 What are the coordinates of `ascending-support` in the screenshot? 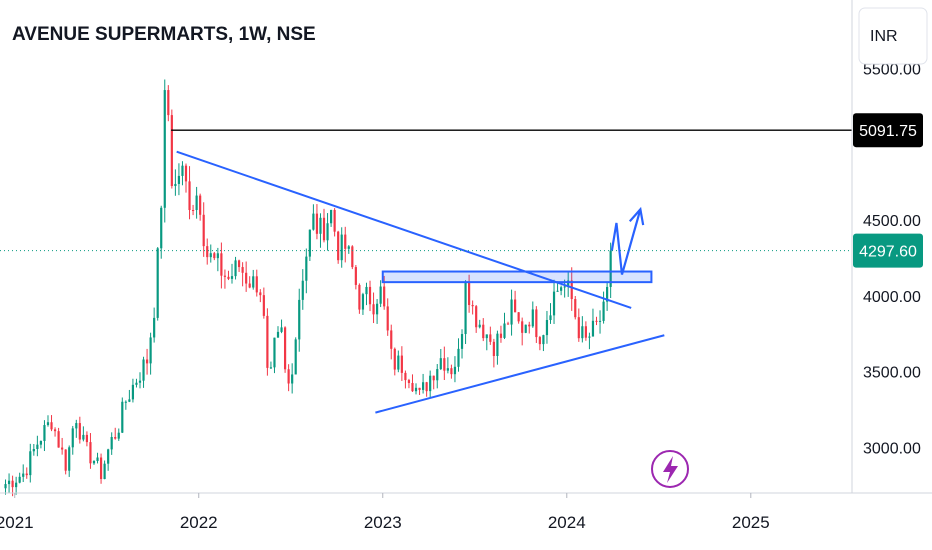 It's located at (520, 374).